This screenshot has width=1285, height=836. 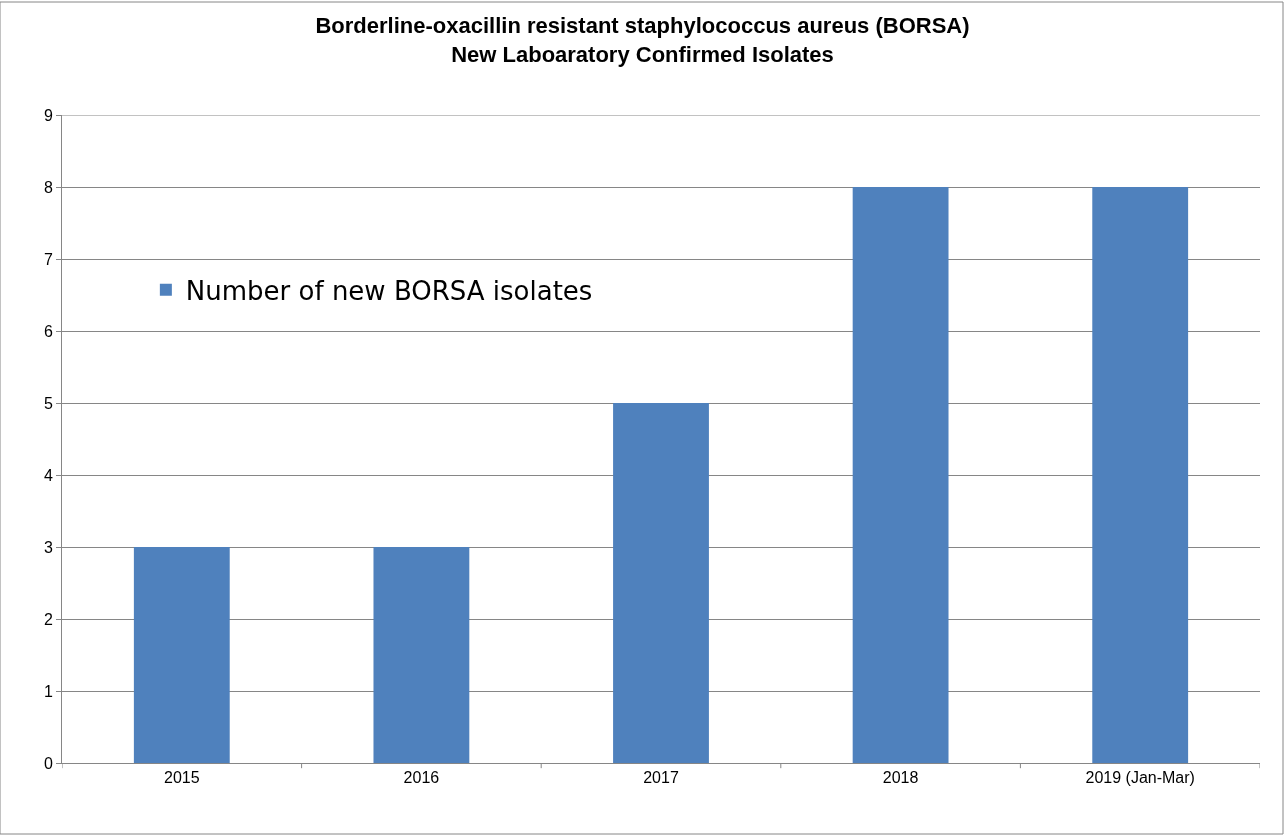 What do you see at coordinates (48, 259) in the screenshot?
I see `y-tick-label: 7` at bounding box center [48, 259].